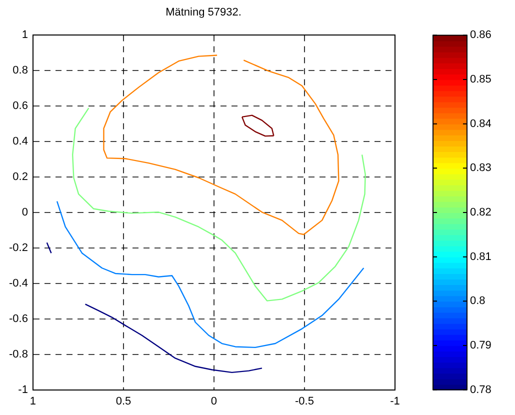 This screenshot has width=515, height=415. What do you see at coordinates (481, 80) in the screenshot?
I see `color-bar-label: 0.85` at bounding box center [481, 80].